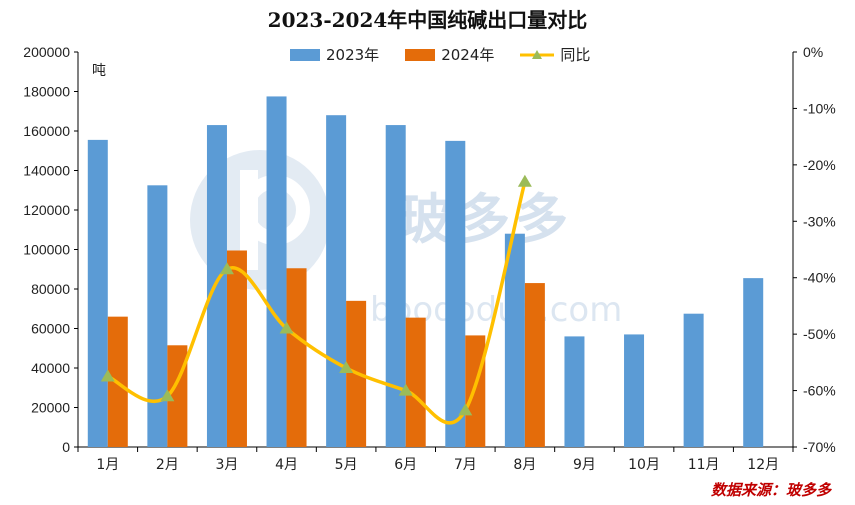 The image size is (855, 505). I want to click on x-tick-label: 7月, so click(465, 465).